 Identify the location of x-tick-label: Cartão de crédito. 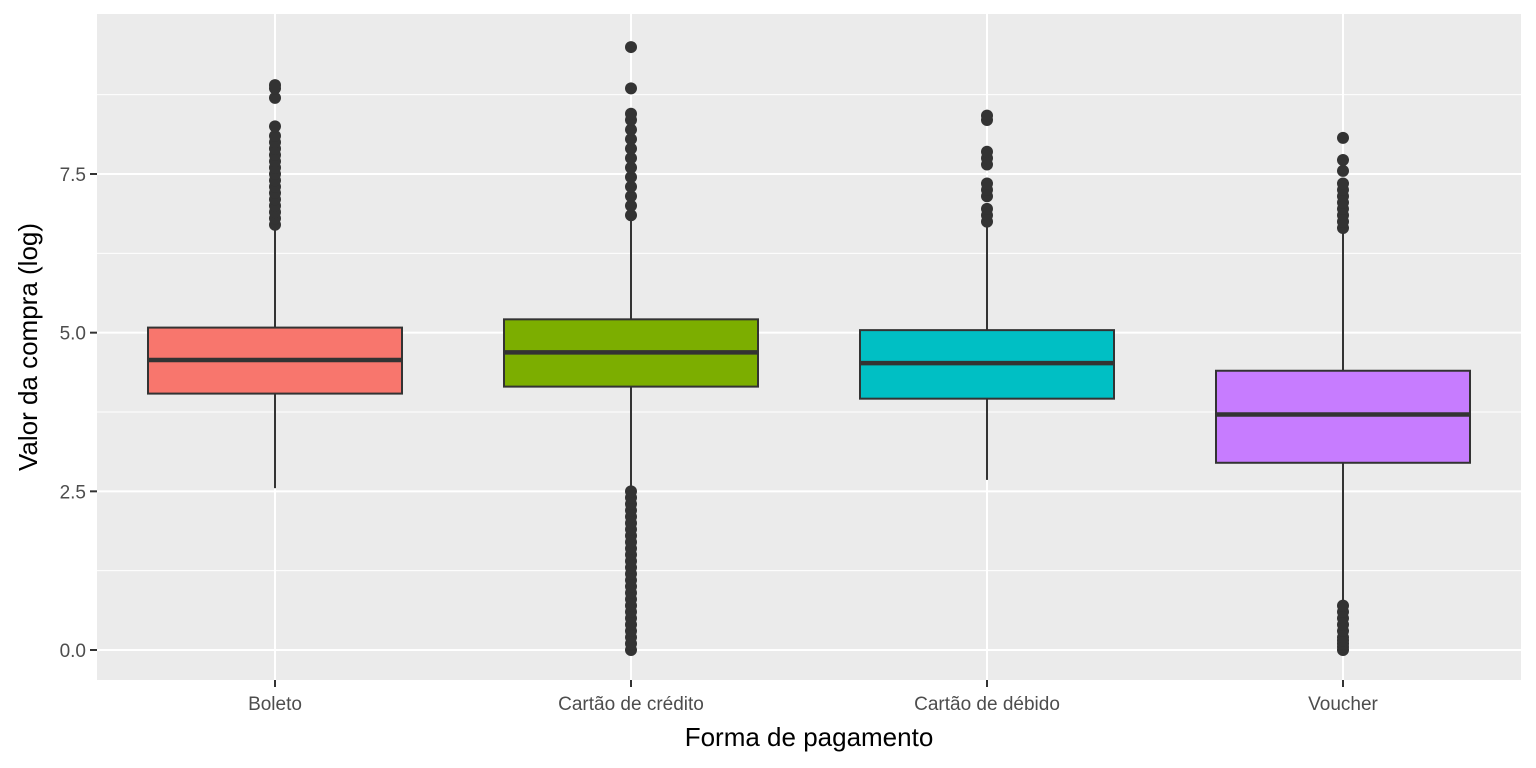
(631, 704).